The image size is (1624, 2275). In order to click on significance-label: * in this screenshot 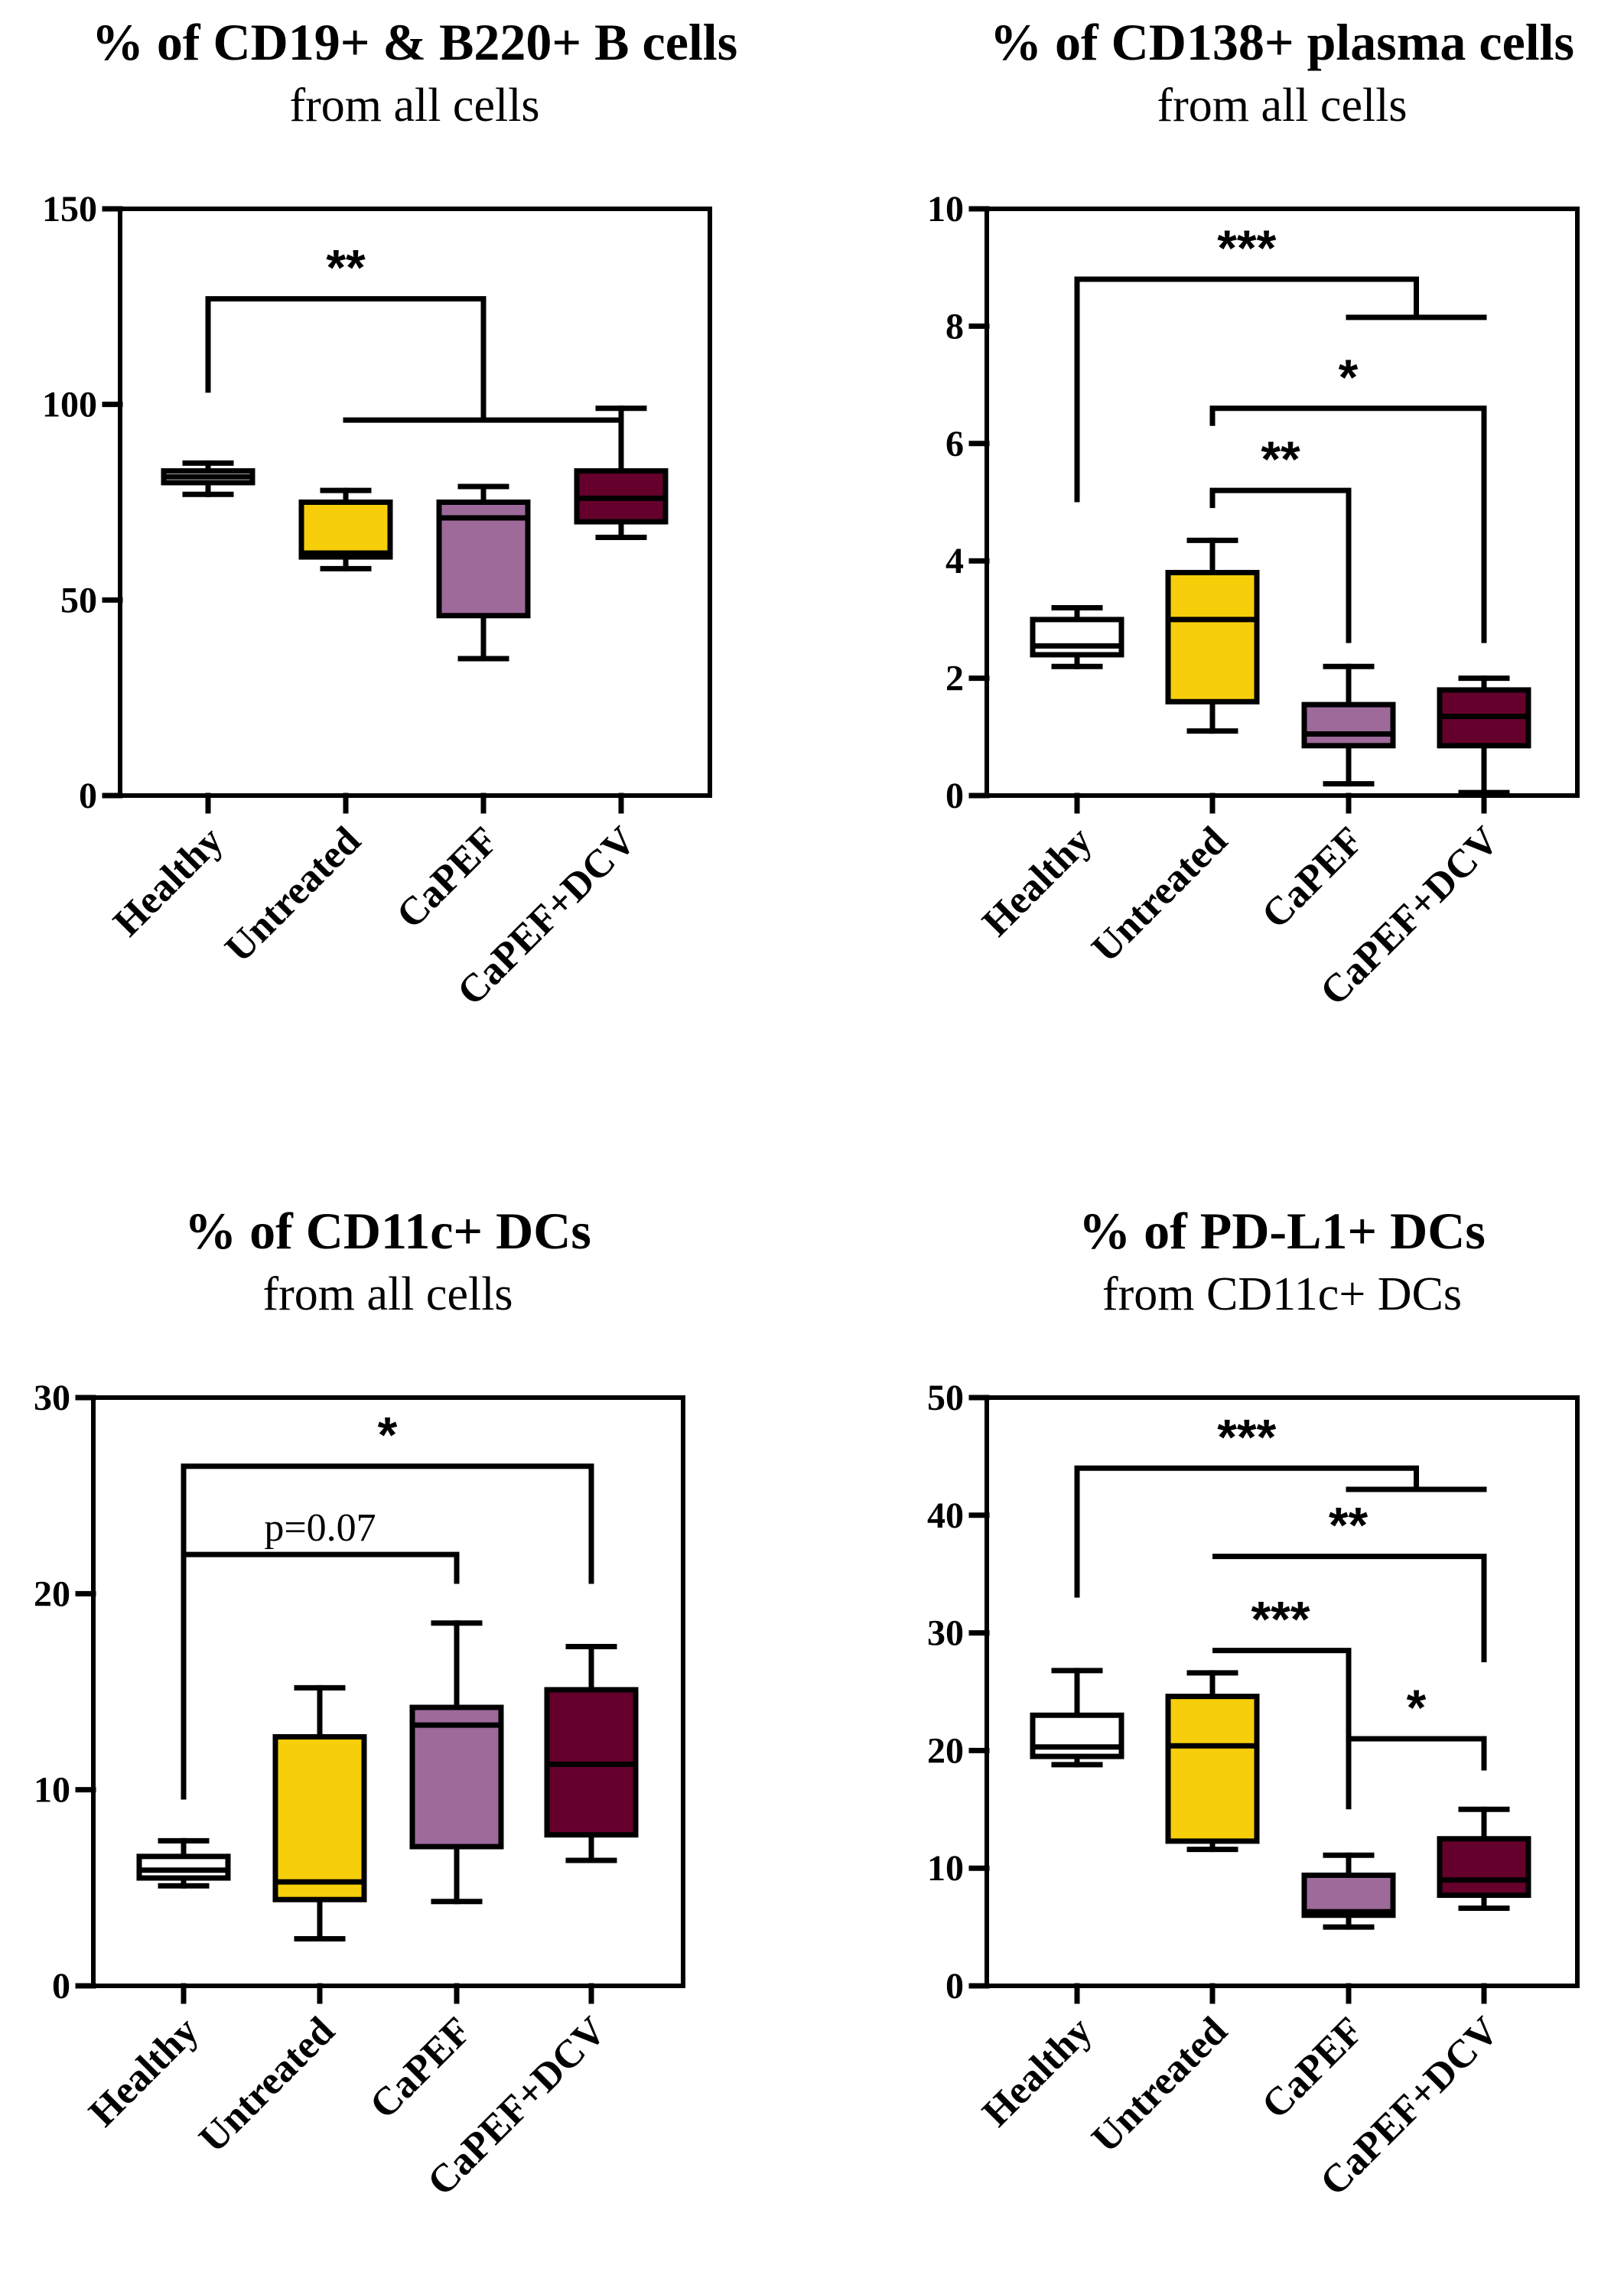, I will do `click(1417, 1708)`.